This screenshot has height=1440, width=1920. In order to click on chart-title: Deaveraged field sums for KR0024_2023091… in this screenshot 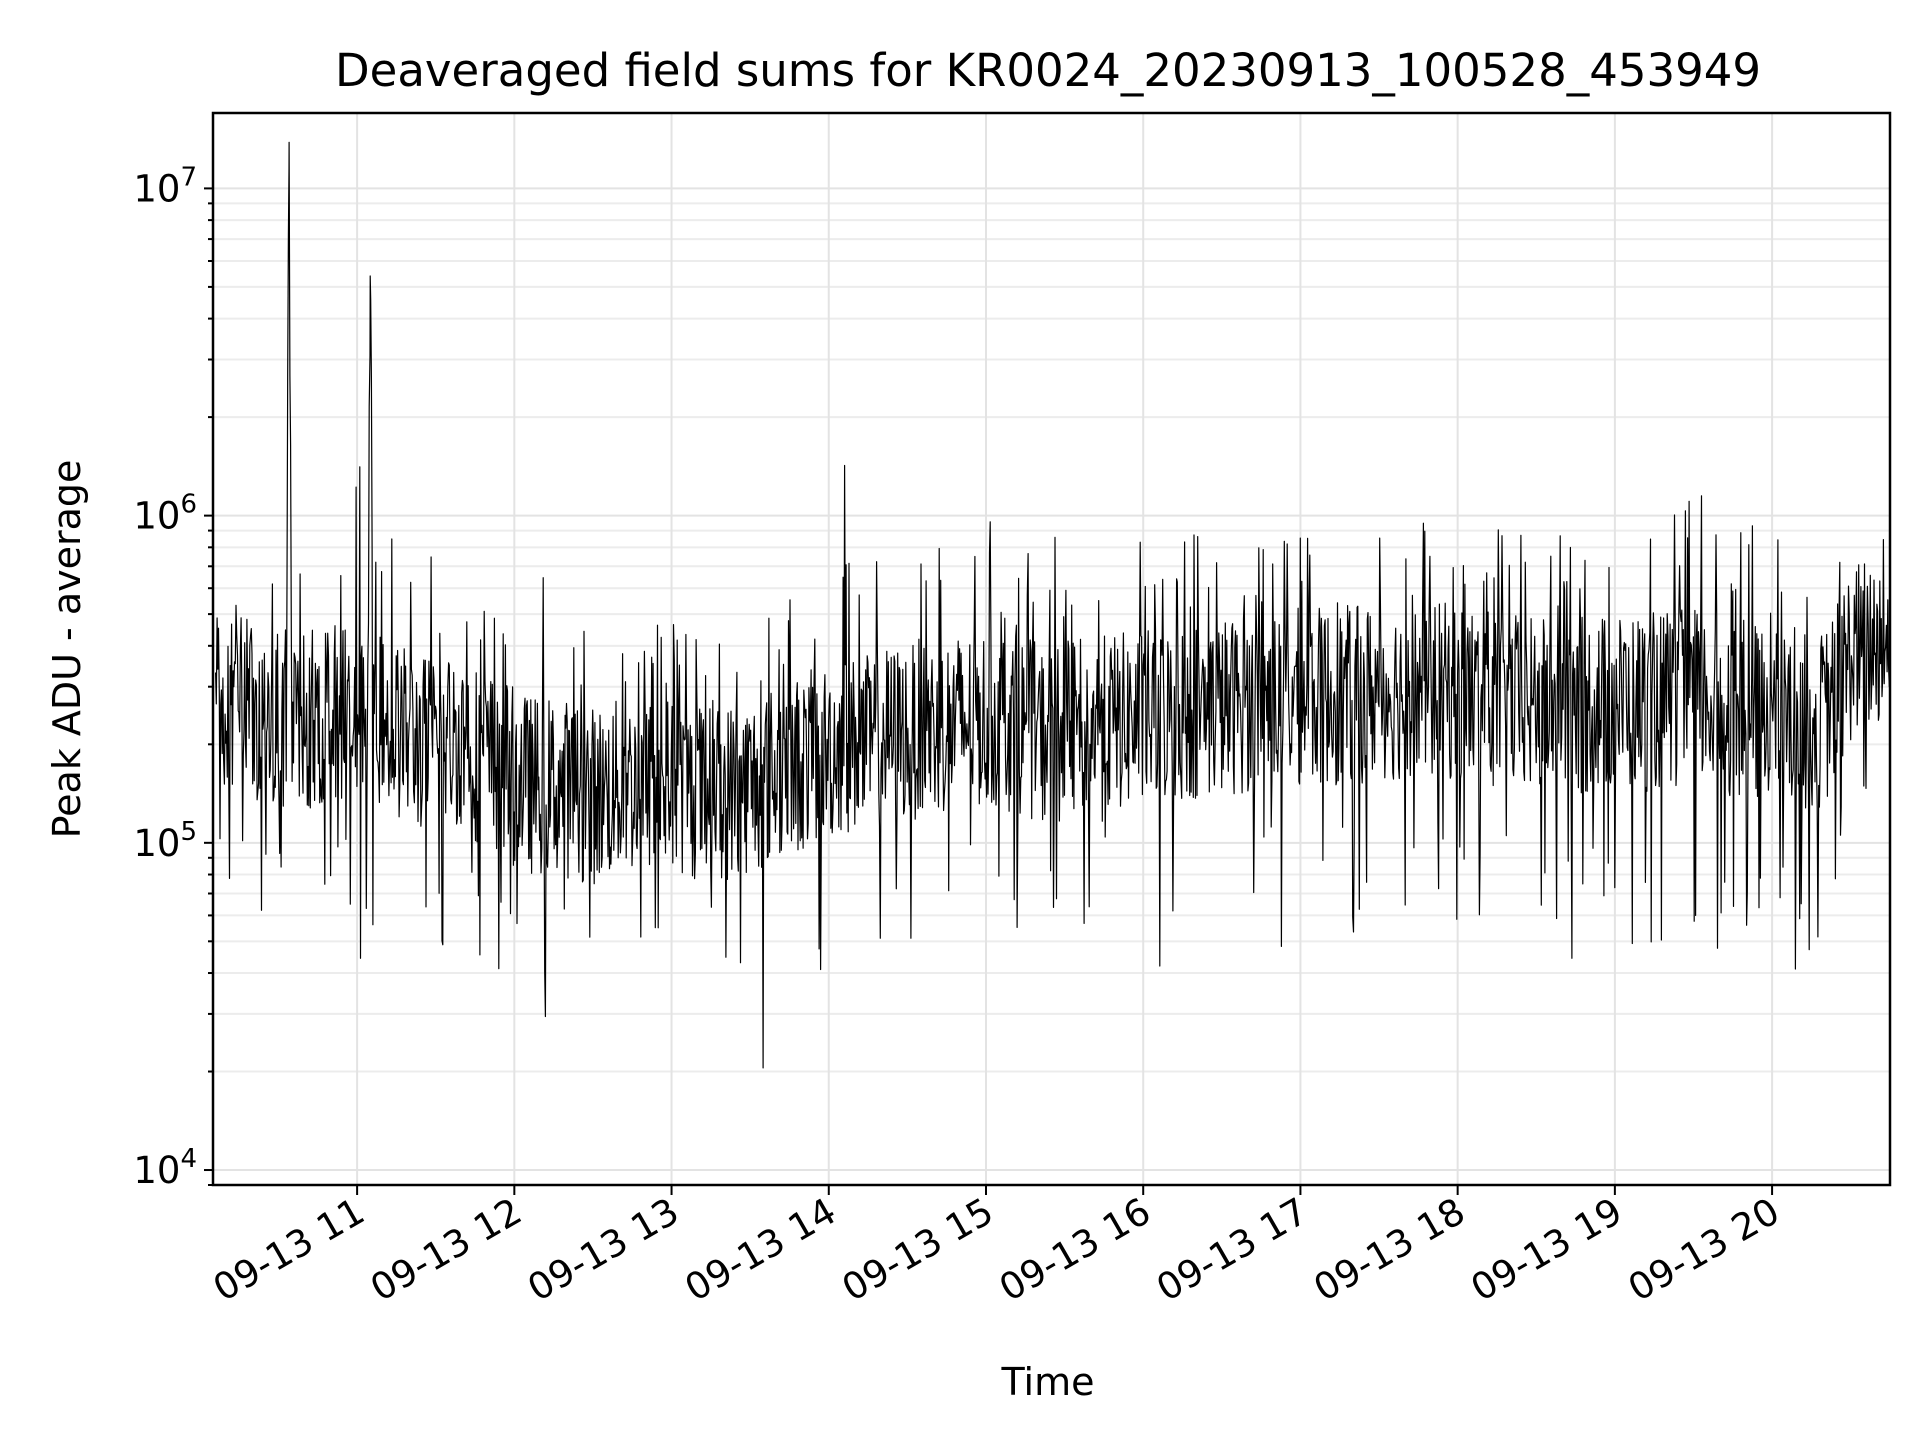, I will do `click(1048, 70)`.